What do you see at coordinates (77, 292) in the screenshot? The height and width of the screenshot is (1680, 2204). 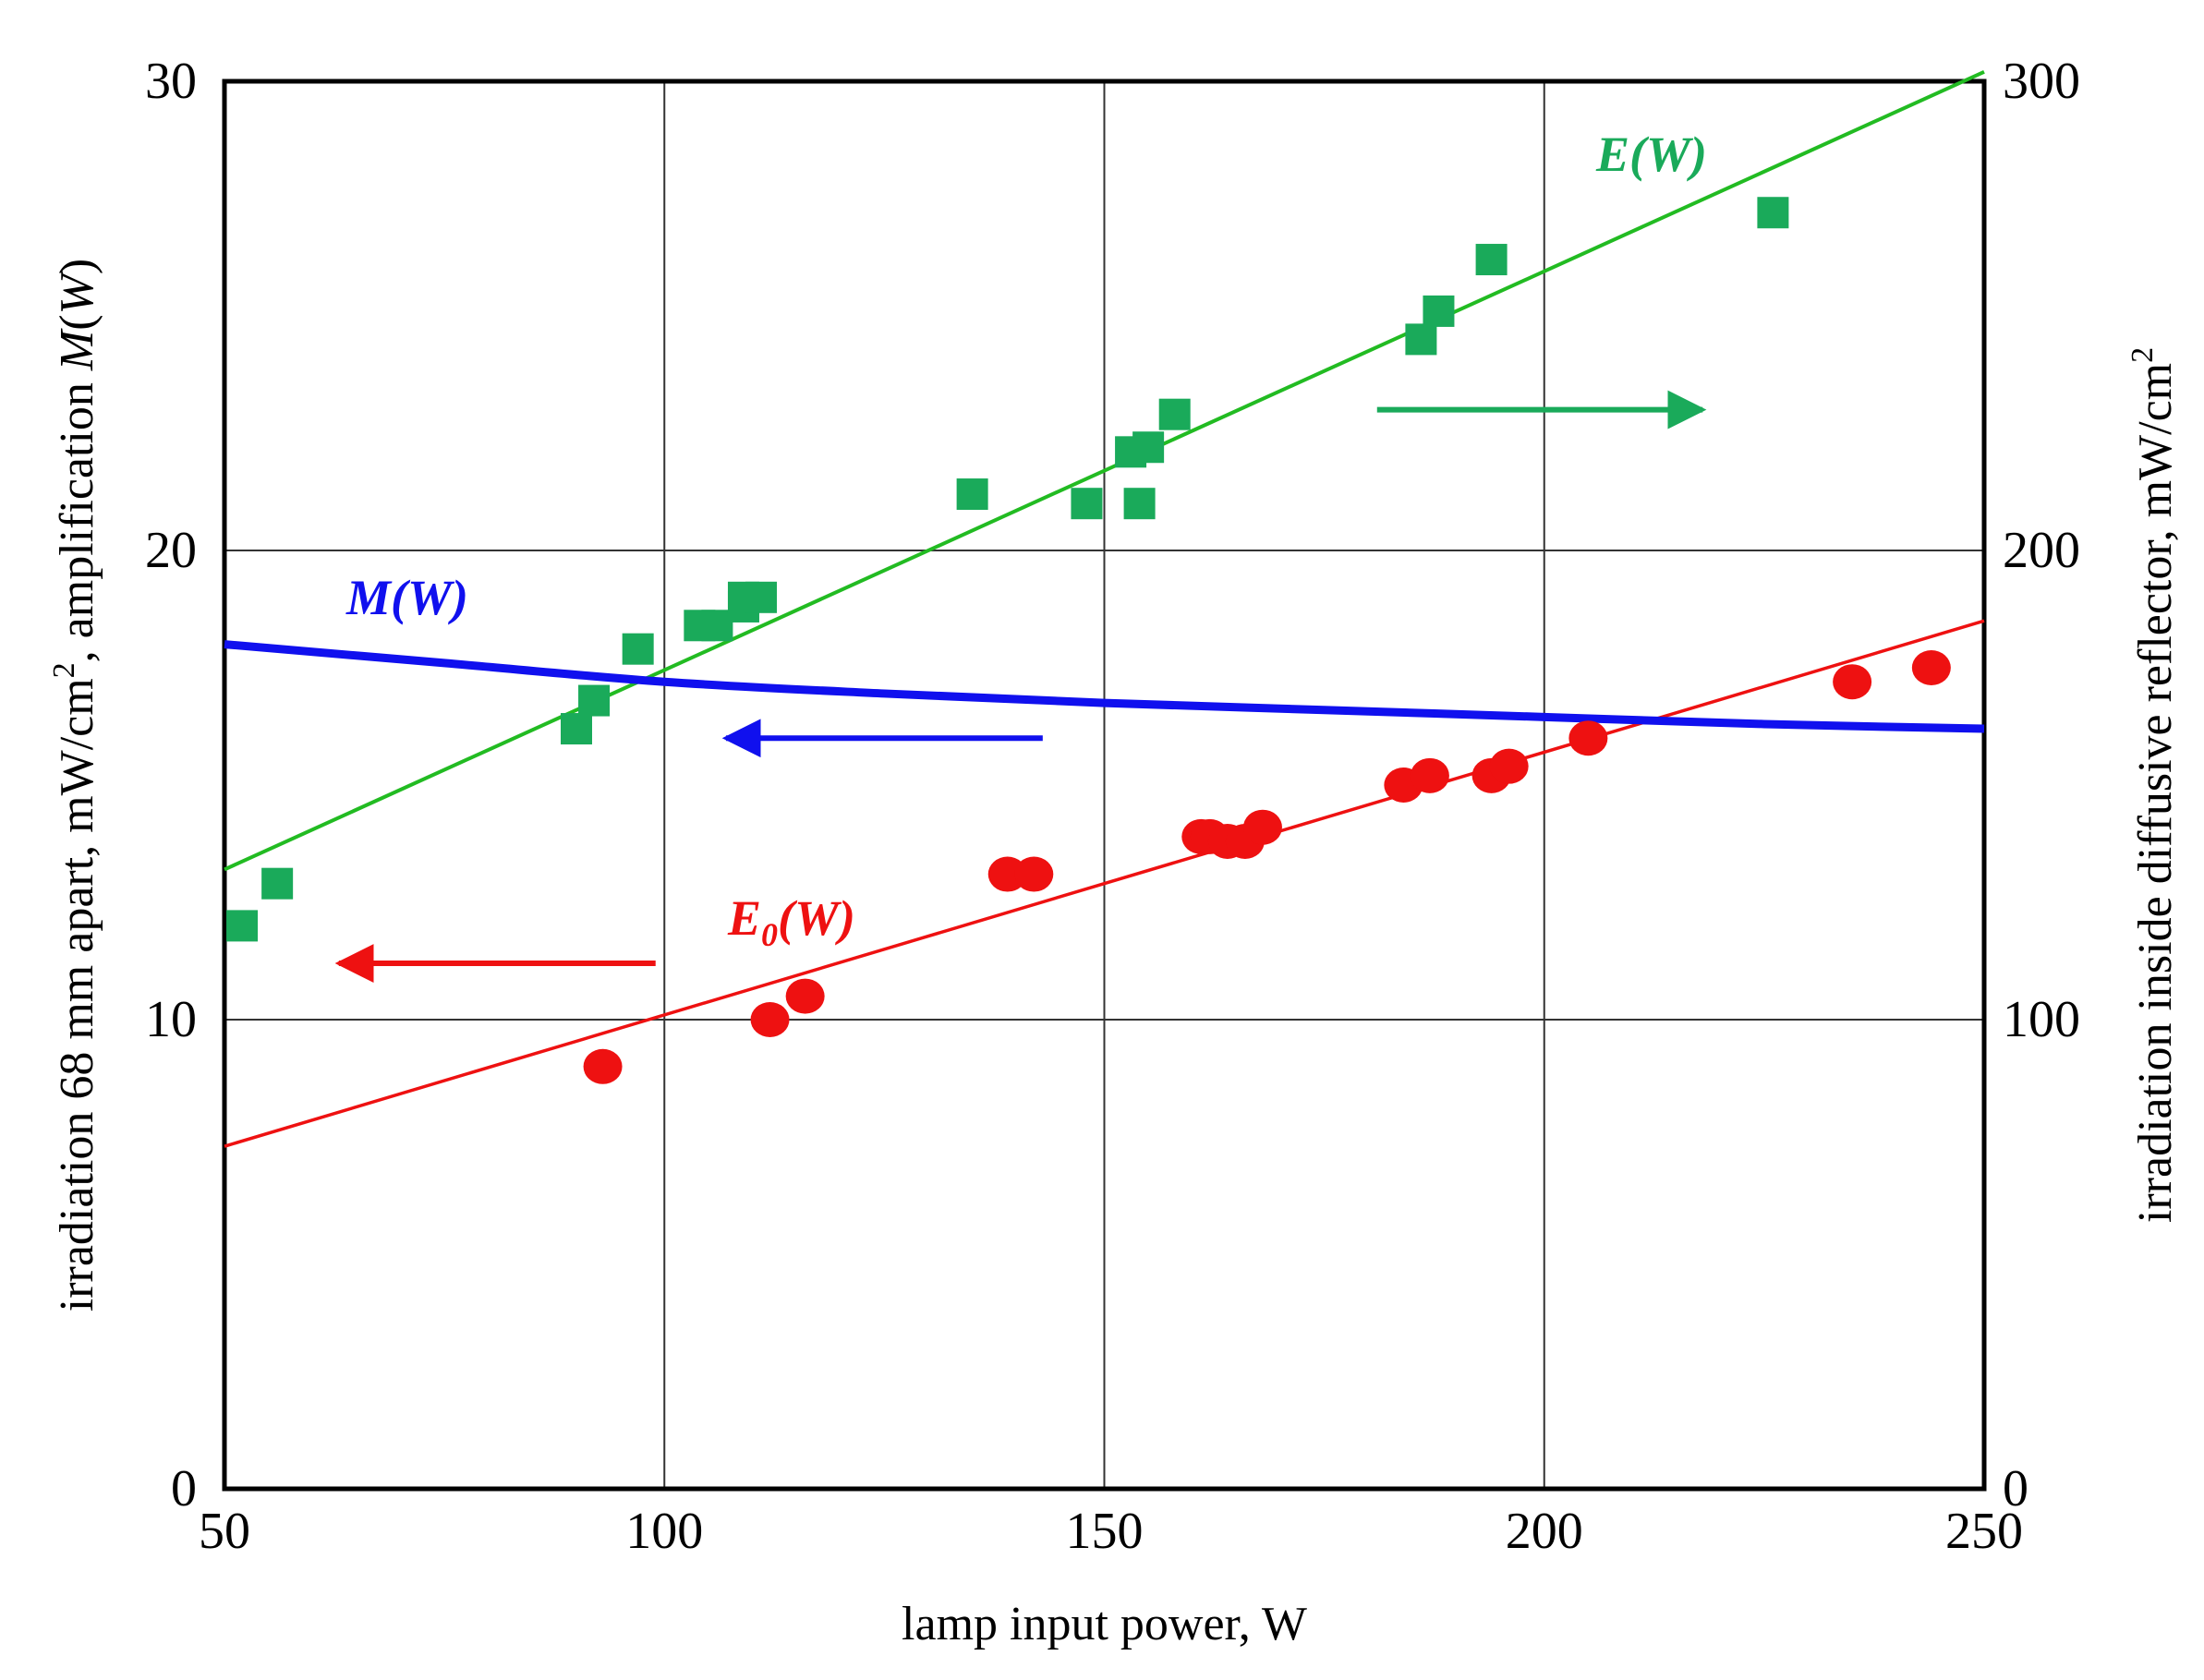 I see `y-left-title-var: W` at bounding box center [77, 292].